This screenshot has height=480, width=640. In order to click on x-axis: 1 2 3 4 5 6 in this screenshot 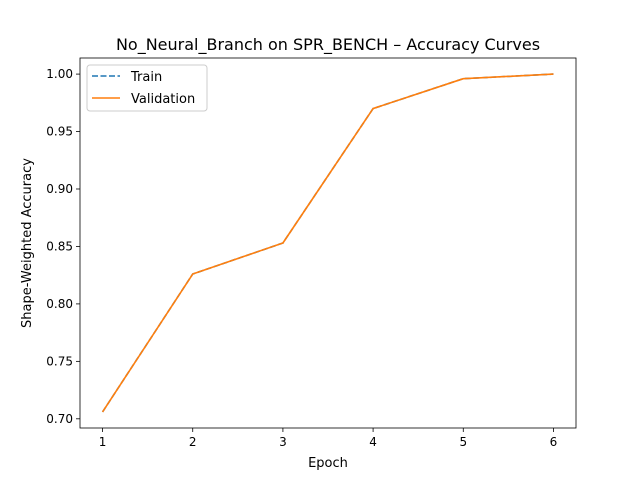, I will do `click(328, 438)`.